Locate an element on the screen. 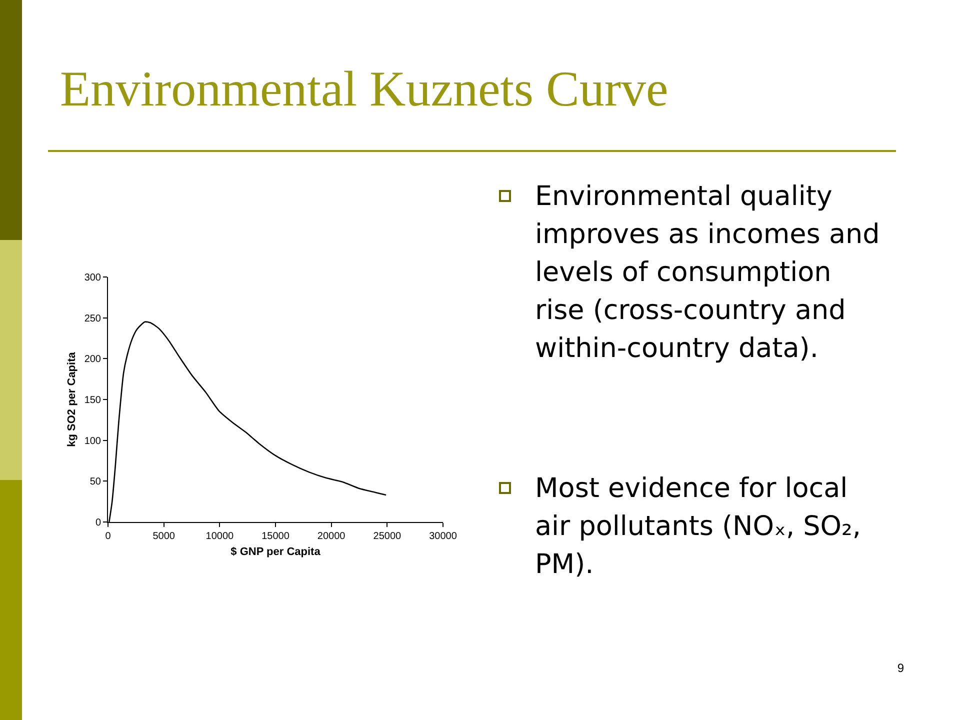 Image resolution: width=960 pixels, height=720 pixels. x-tick-label: 25000 is located at coordinates (387, 536).